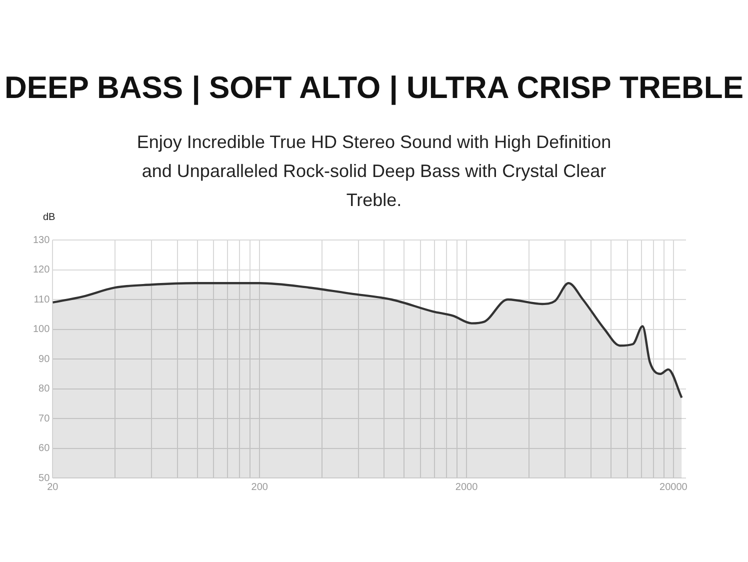 The height and width of the screenshot is (562, 748). Describe the element at coordinates (41, 270) in the screenshot. I see `y-tick-label: 120` at that location.